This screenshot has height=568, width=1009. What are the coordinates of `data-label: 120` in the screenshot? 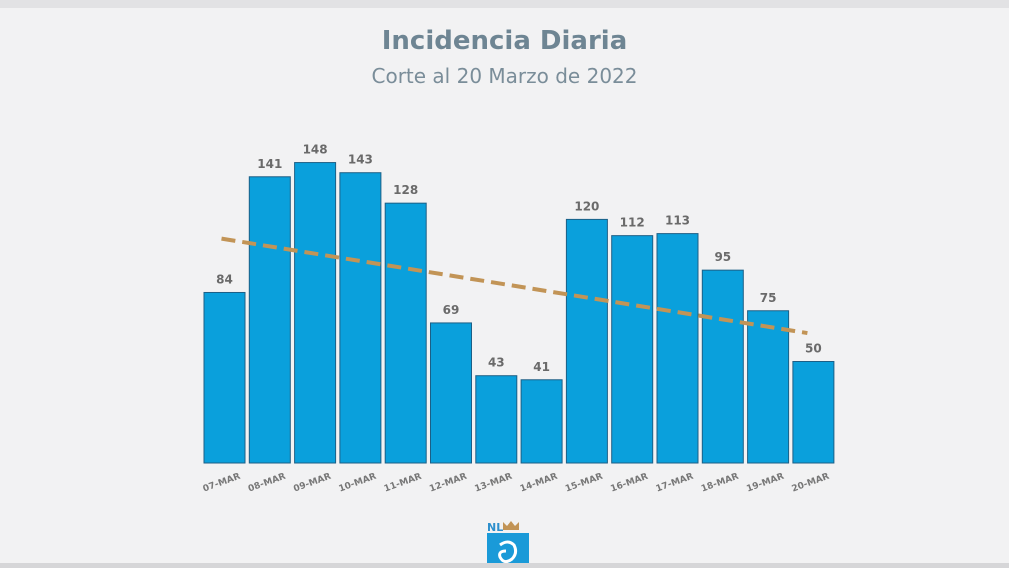 It's located at (586, 206).